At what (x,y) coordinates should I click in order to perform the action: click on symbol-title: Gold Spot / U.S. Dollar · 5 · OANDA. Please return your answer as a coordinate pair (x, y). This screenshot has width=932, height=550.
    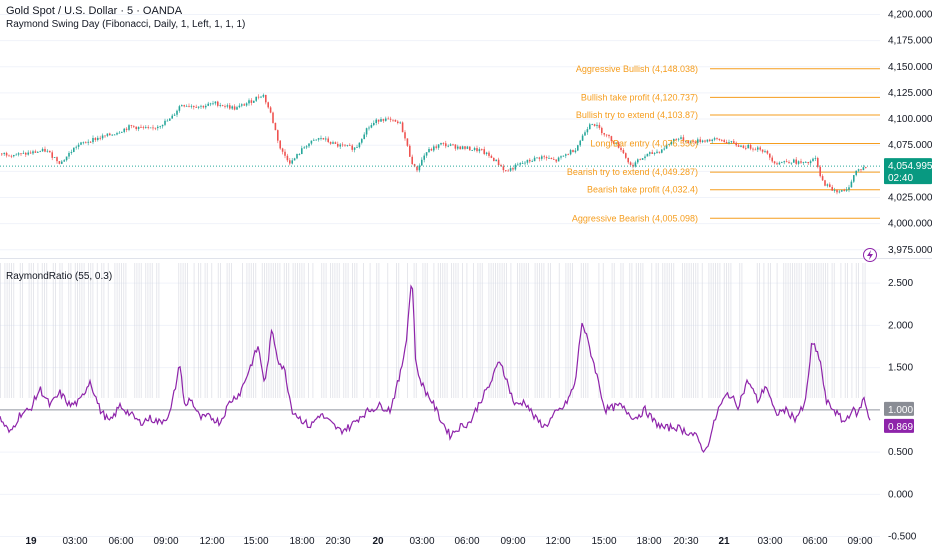
    Looking at the image, I should click on (94, 11).